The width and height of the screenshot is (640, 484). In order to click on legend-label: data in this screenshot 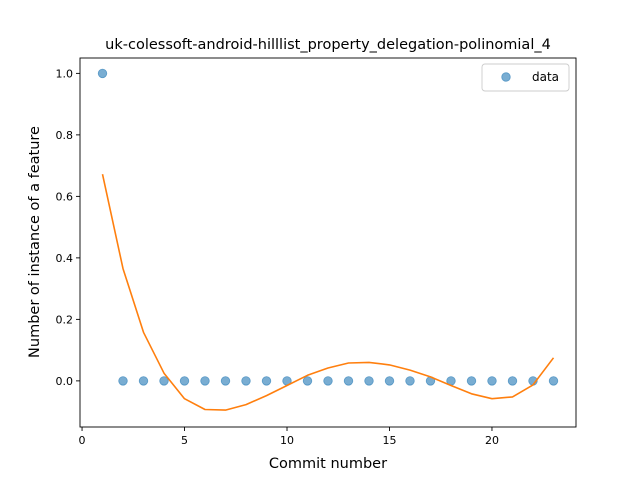, I will do `click(545, 77)`.